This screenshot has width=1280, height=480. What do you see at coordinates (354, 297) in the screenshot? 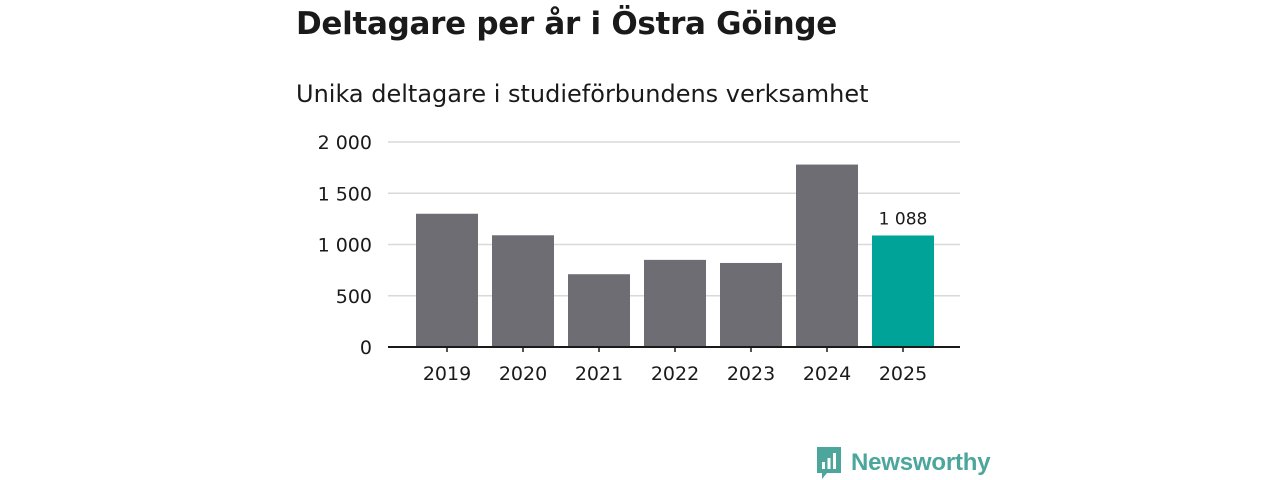
I see `y-tick-label: 500` at bounding box center [354, 297].